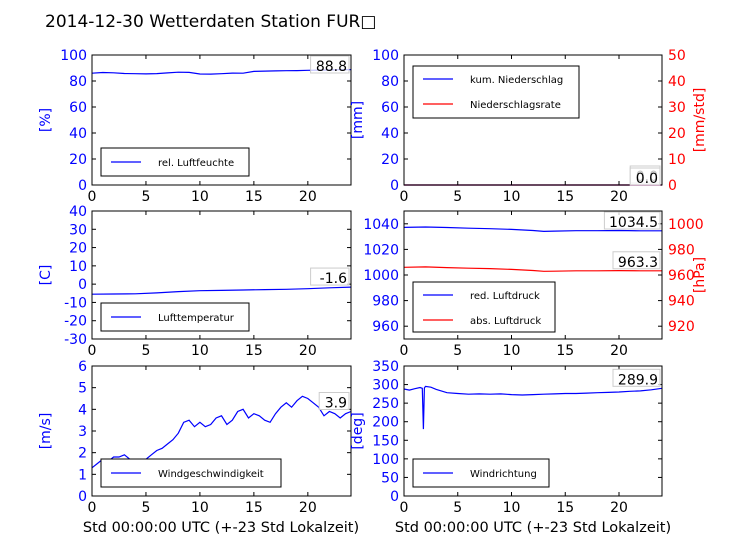 The height and width of the screenshot is (552, 736). I want to click on y2-tick-label: 40, so click(677, 82).